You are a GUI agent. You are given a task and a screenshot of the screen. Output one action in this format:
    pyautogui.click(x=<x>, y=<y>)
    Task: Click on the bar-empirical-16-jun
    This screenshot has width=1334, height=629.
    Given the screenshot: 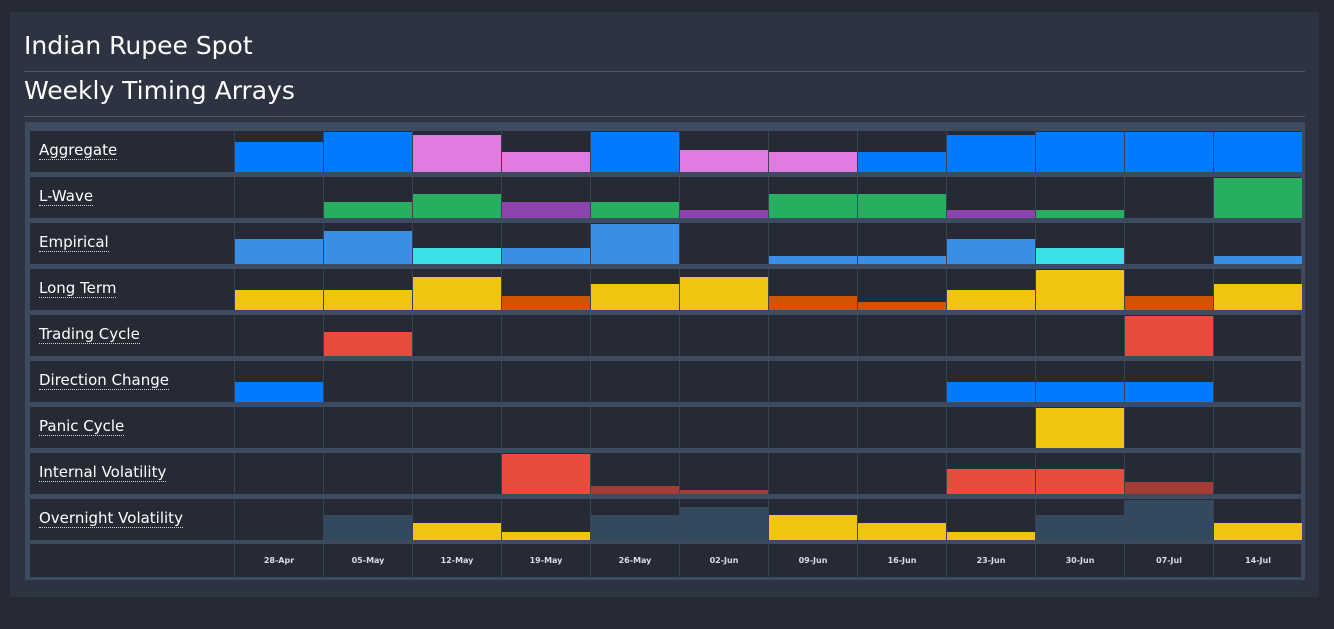 What is the action you would take?
    pyautogui.click(x=902, y=260)
    